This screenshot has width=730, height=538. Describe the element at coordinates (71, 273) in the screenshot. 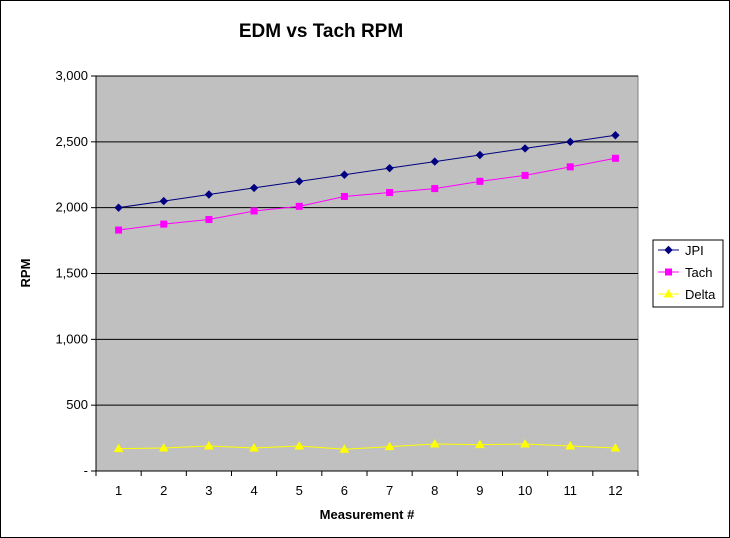

I see `y-tick-label: 1,500` at that location.